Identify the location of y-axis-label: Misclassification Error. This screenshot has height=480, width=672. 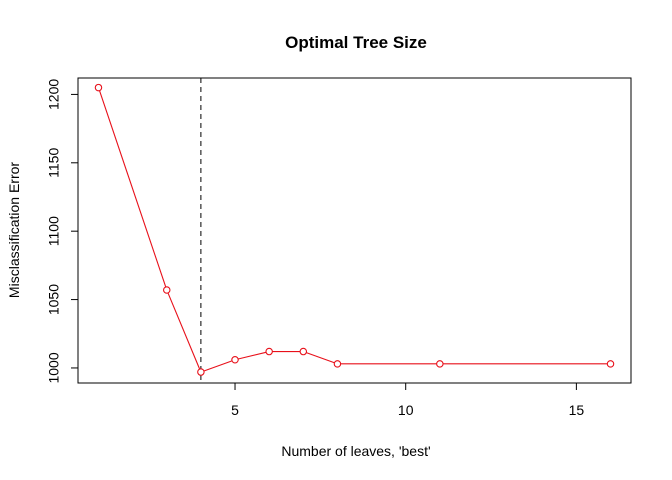
(14, 230).